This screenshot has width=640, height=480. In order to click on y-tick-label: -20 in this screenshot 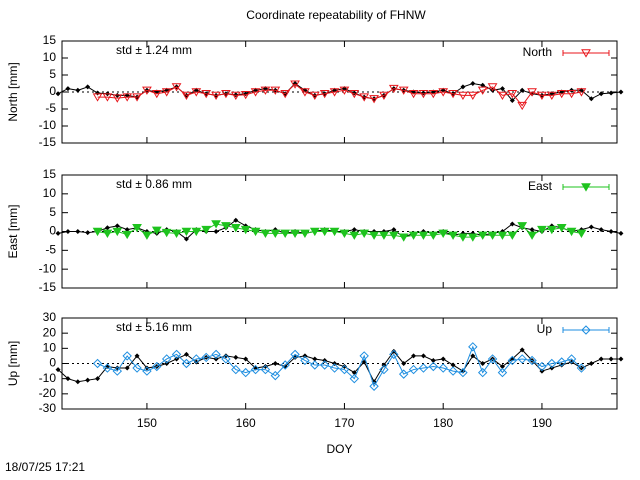, I will do `click(48, 393)`.